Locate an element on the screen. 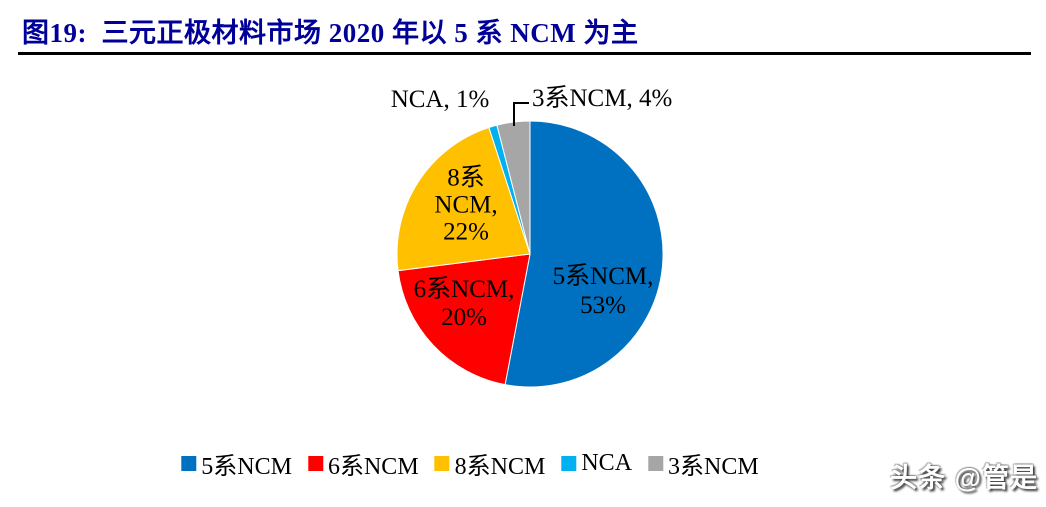  pie-slice-5-ncm is located at coordinates (584, 254).